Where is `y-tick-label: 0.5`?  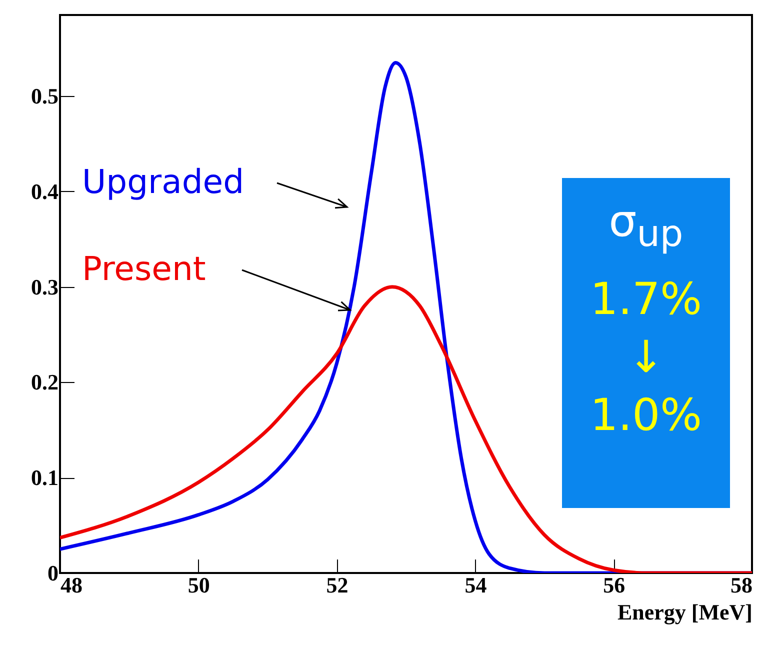
y-tick-label: 0.5 is located at coordinates (44, 96).